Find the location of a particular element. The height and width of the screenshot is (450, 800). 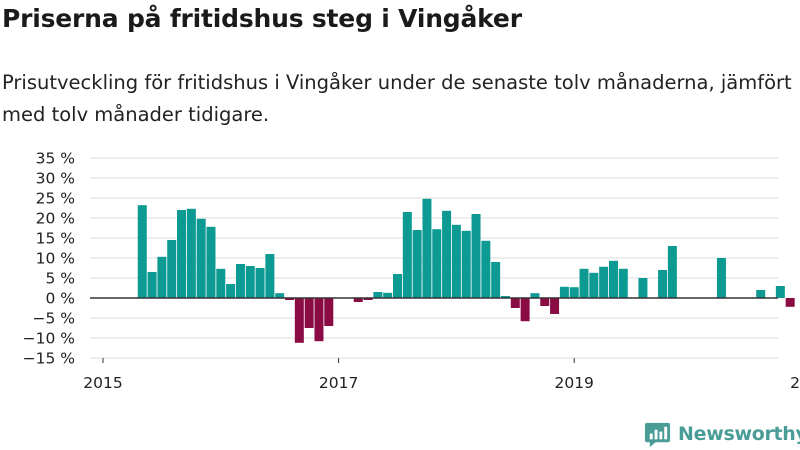

x-tick-label: 2021 is located at coordinates (795, 383).